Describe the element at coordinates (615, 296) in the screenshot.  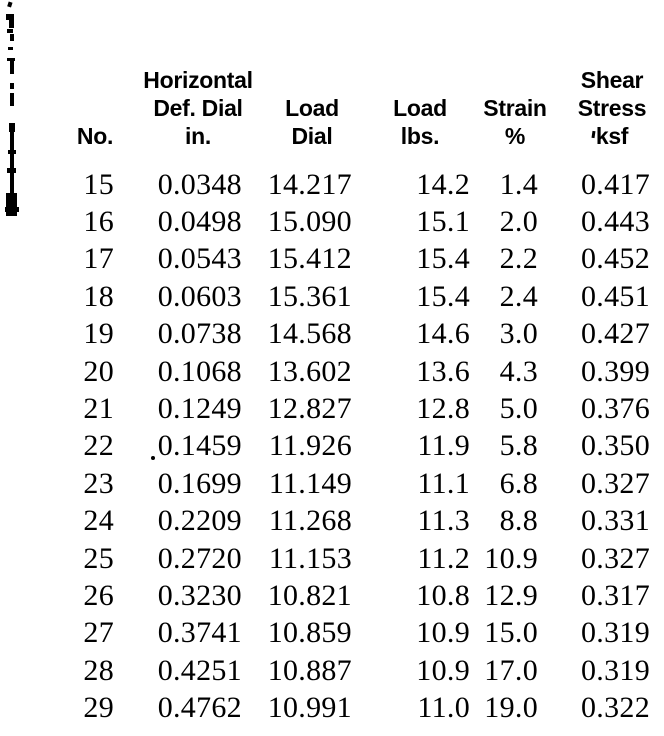
I see `cell-shear-stress: 0.451` at that location.